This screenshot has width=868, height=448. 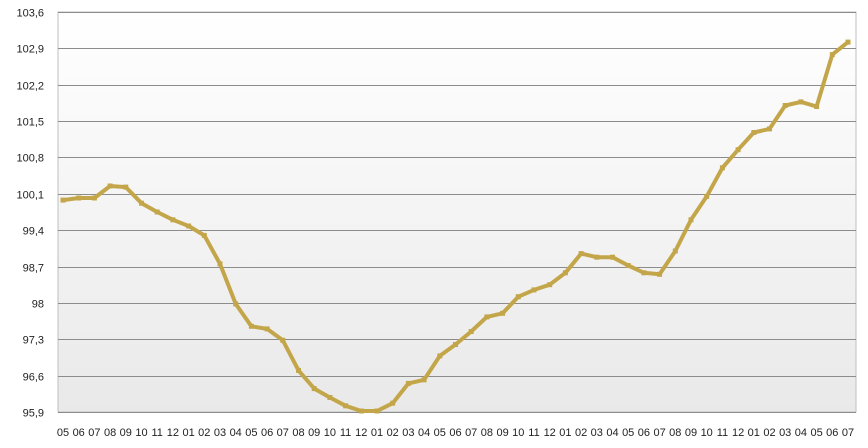 I want to click on y-tick-label: 101,5, so click(x=30, y=123).